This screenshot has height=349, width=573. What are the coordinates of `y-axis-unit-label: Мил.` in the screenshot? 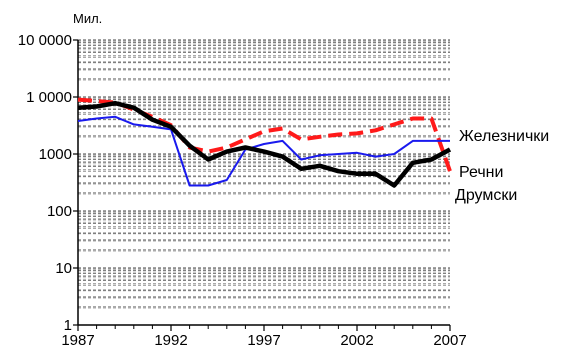 It's located at (87, 18).